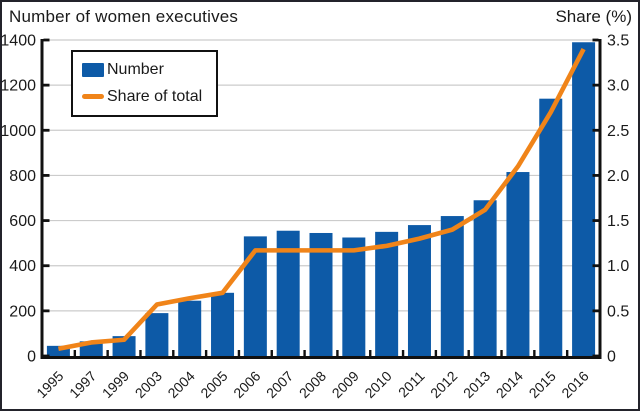 The image size is (640, 411). I want to click on bar-2015, so click(551, 227).